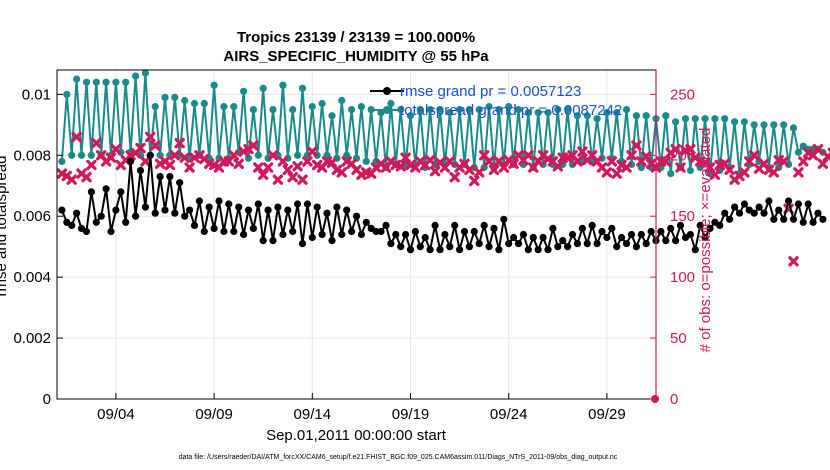  Describe the element at coordinates (356, 56) in the screenshot. I see `chart-title-line2: AIRS_SPECIFIC_HUMIDITY @ 55 hPa` at that location.